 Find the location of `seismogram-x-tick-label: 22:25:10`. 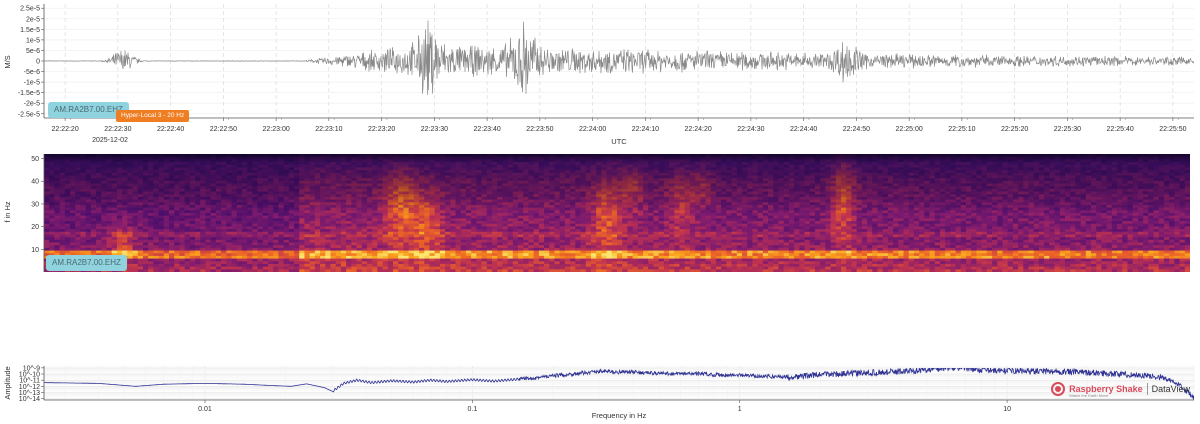

seismogram-x-tick-label: 22:25:10 is located at coordinates (961, 129).